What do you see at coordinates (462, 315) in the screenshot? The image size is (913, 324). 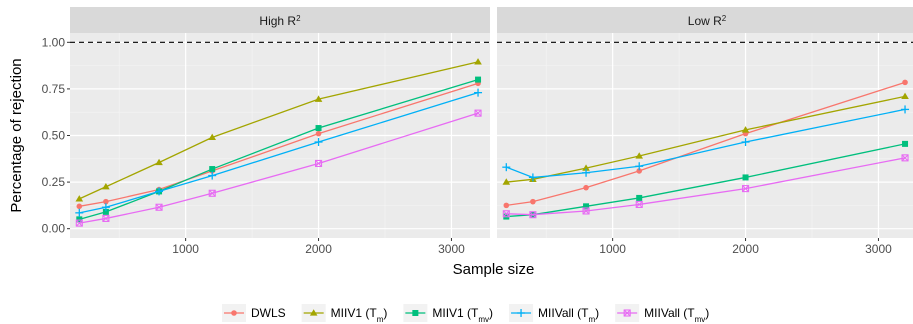 I see `legend-label: MIIV1 (Tmv)` at bounding box center [462, 315].